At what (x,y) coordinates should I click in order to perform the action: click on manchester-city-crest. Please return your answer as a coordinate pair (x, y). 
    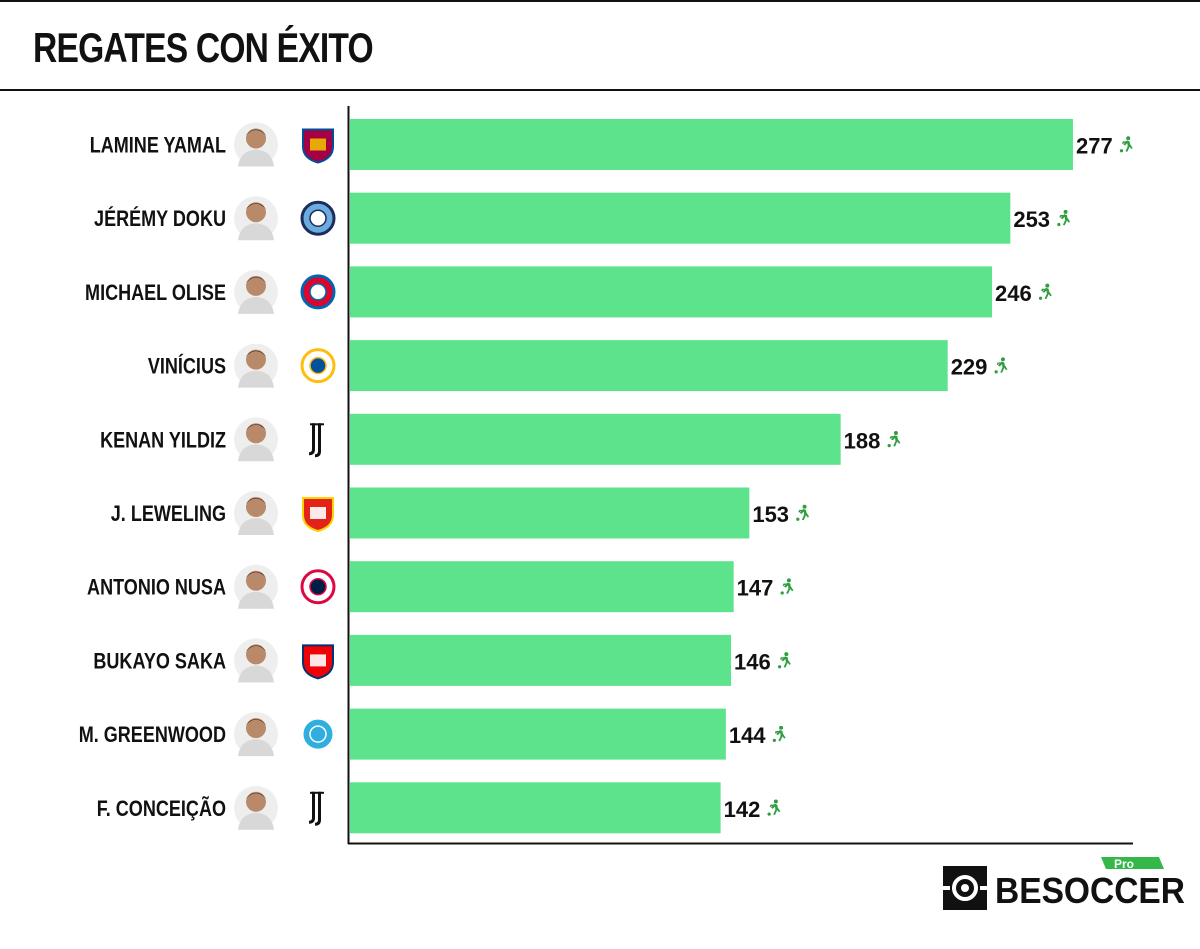
    Looking at the image, I should click on (318, 218).